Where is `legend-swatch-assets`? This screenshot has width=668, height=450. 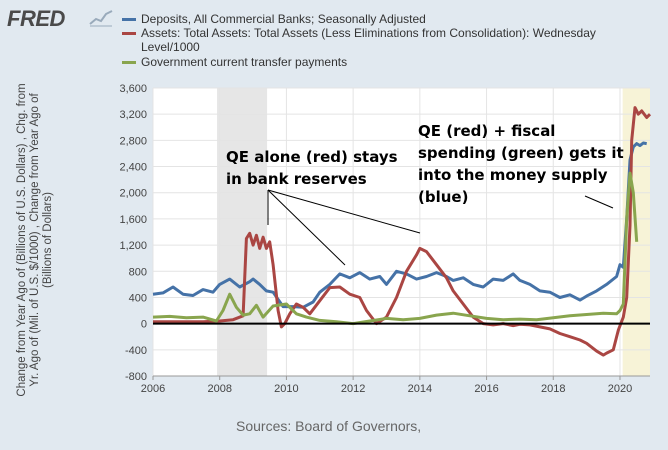
legend-swatch-assets is located at coordinates (129, 33).